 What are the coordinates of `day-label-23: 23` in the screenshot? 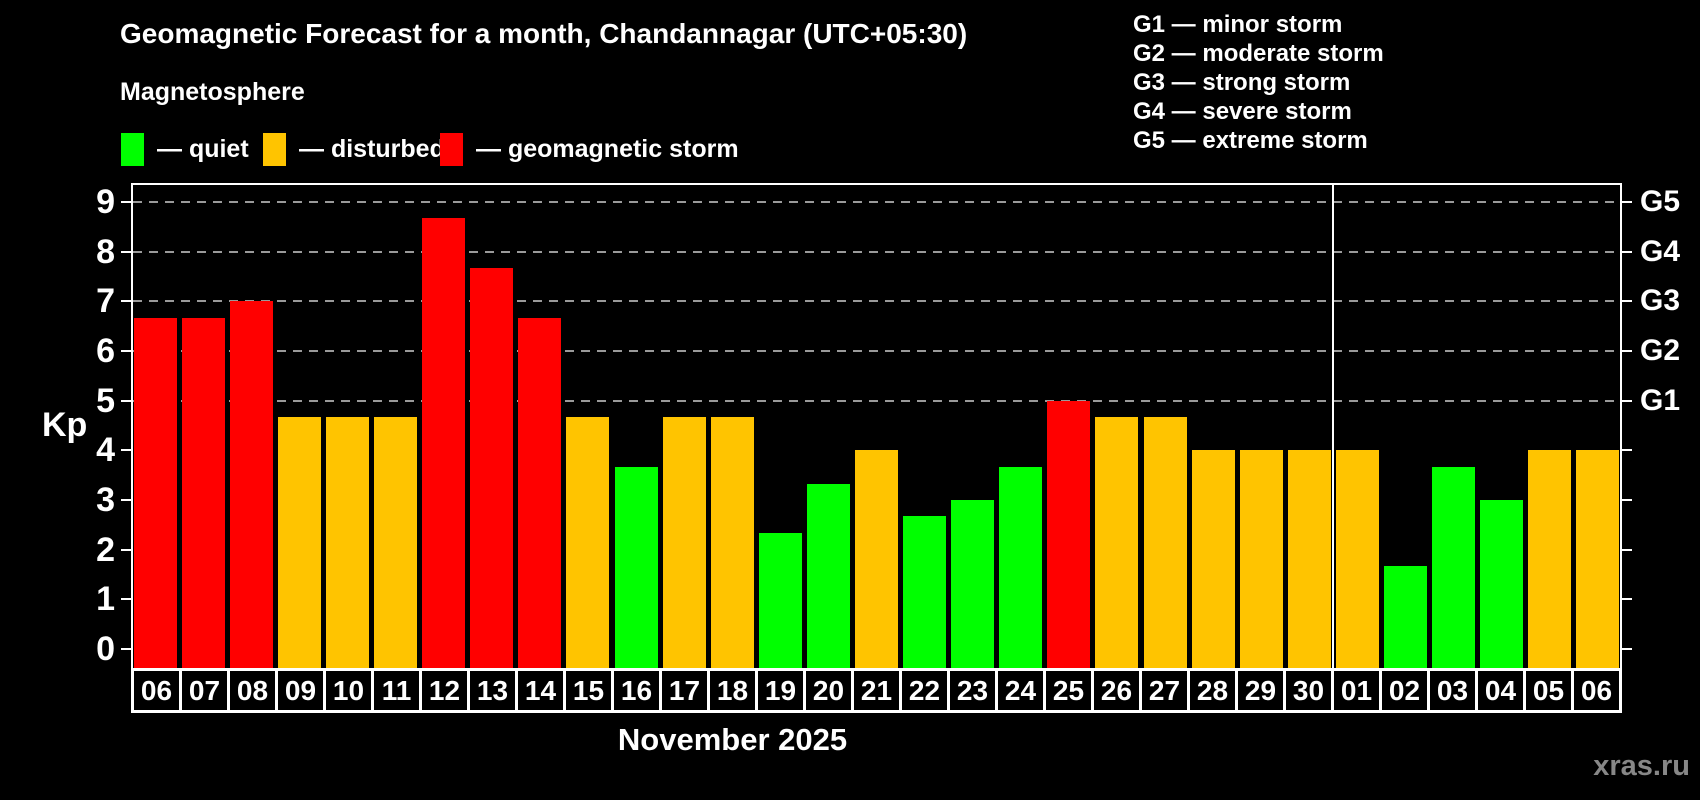 It's located at (972, 690).